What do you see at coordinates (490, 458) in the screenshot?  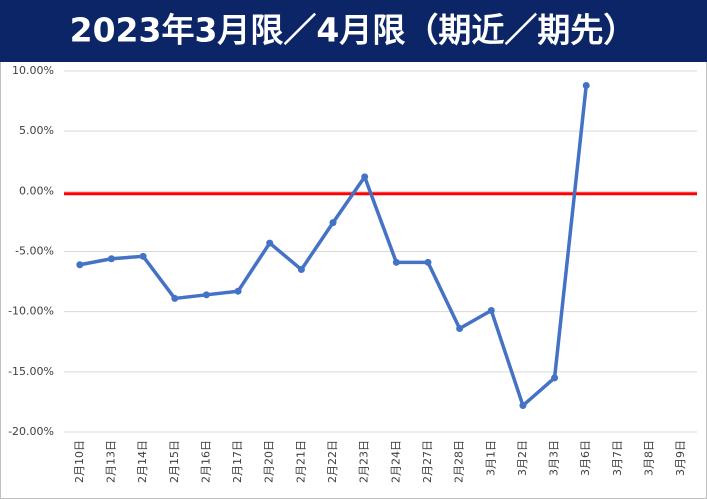 I see `x-tick-label: 3月1日` at bounding box center [490, 458].